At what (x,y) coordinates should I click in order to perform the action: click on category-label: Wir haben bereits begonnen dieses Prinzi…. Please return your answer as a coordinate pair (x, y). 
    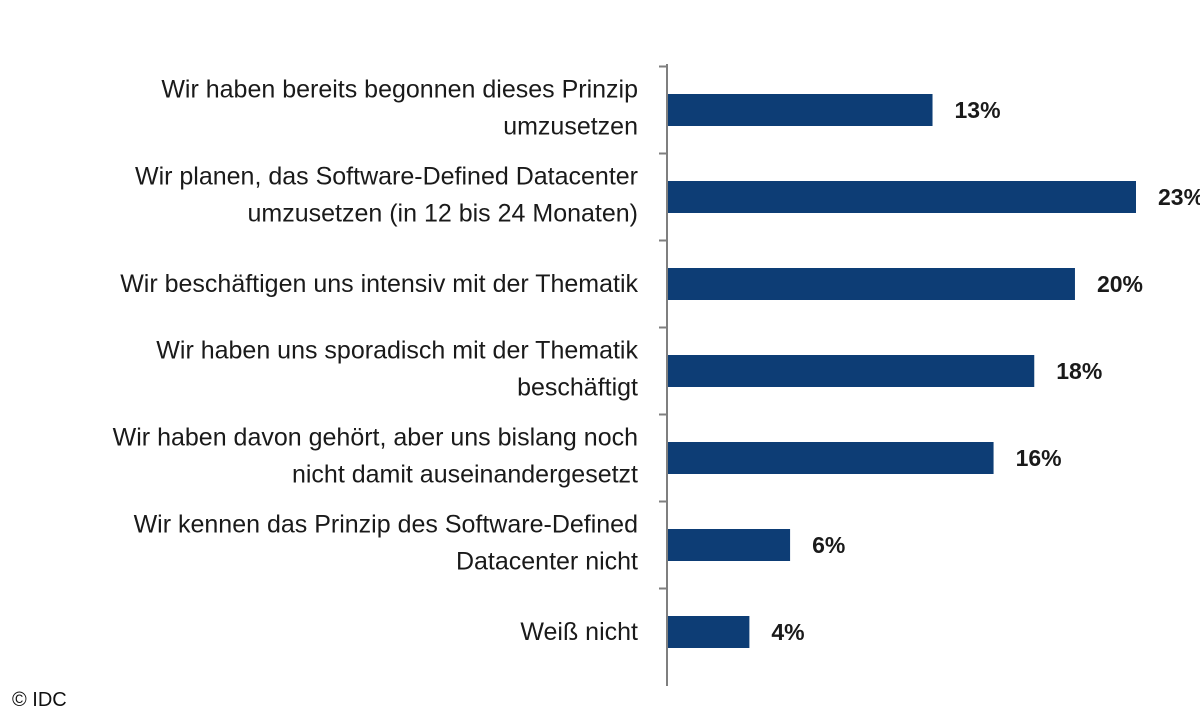
    Looking at the image, I should click on (399, 90).